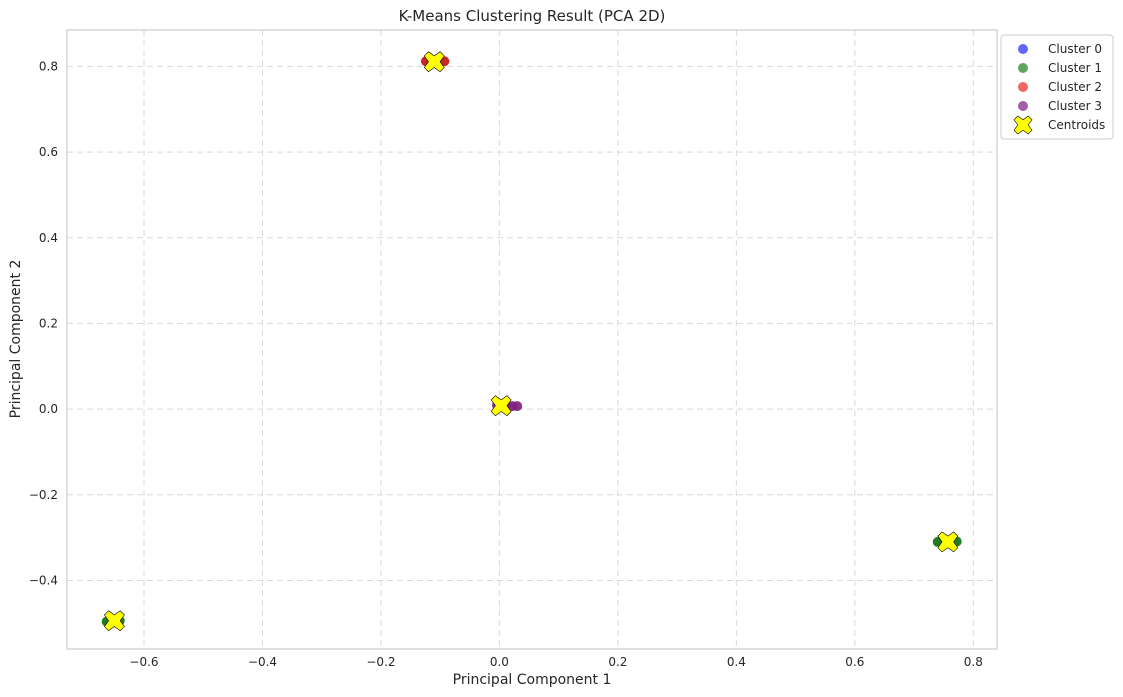 This screenshot has height=697, width=1123. Describe the element at coordinates (973, 662) in the screenshot. I see `x-tick-label: 0.8` at that location.